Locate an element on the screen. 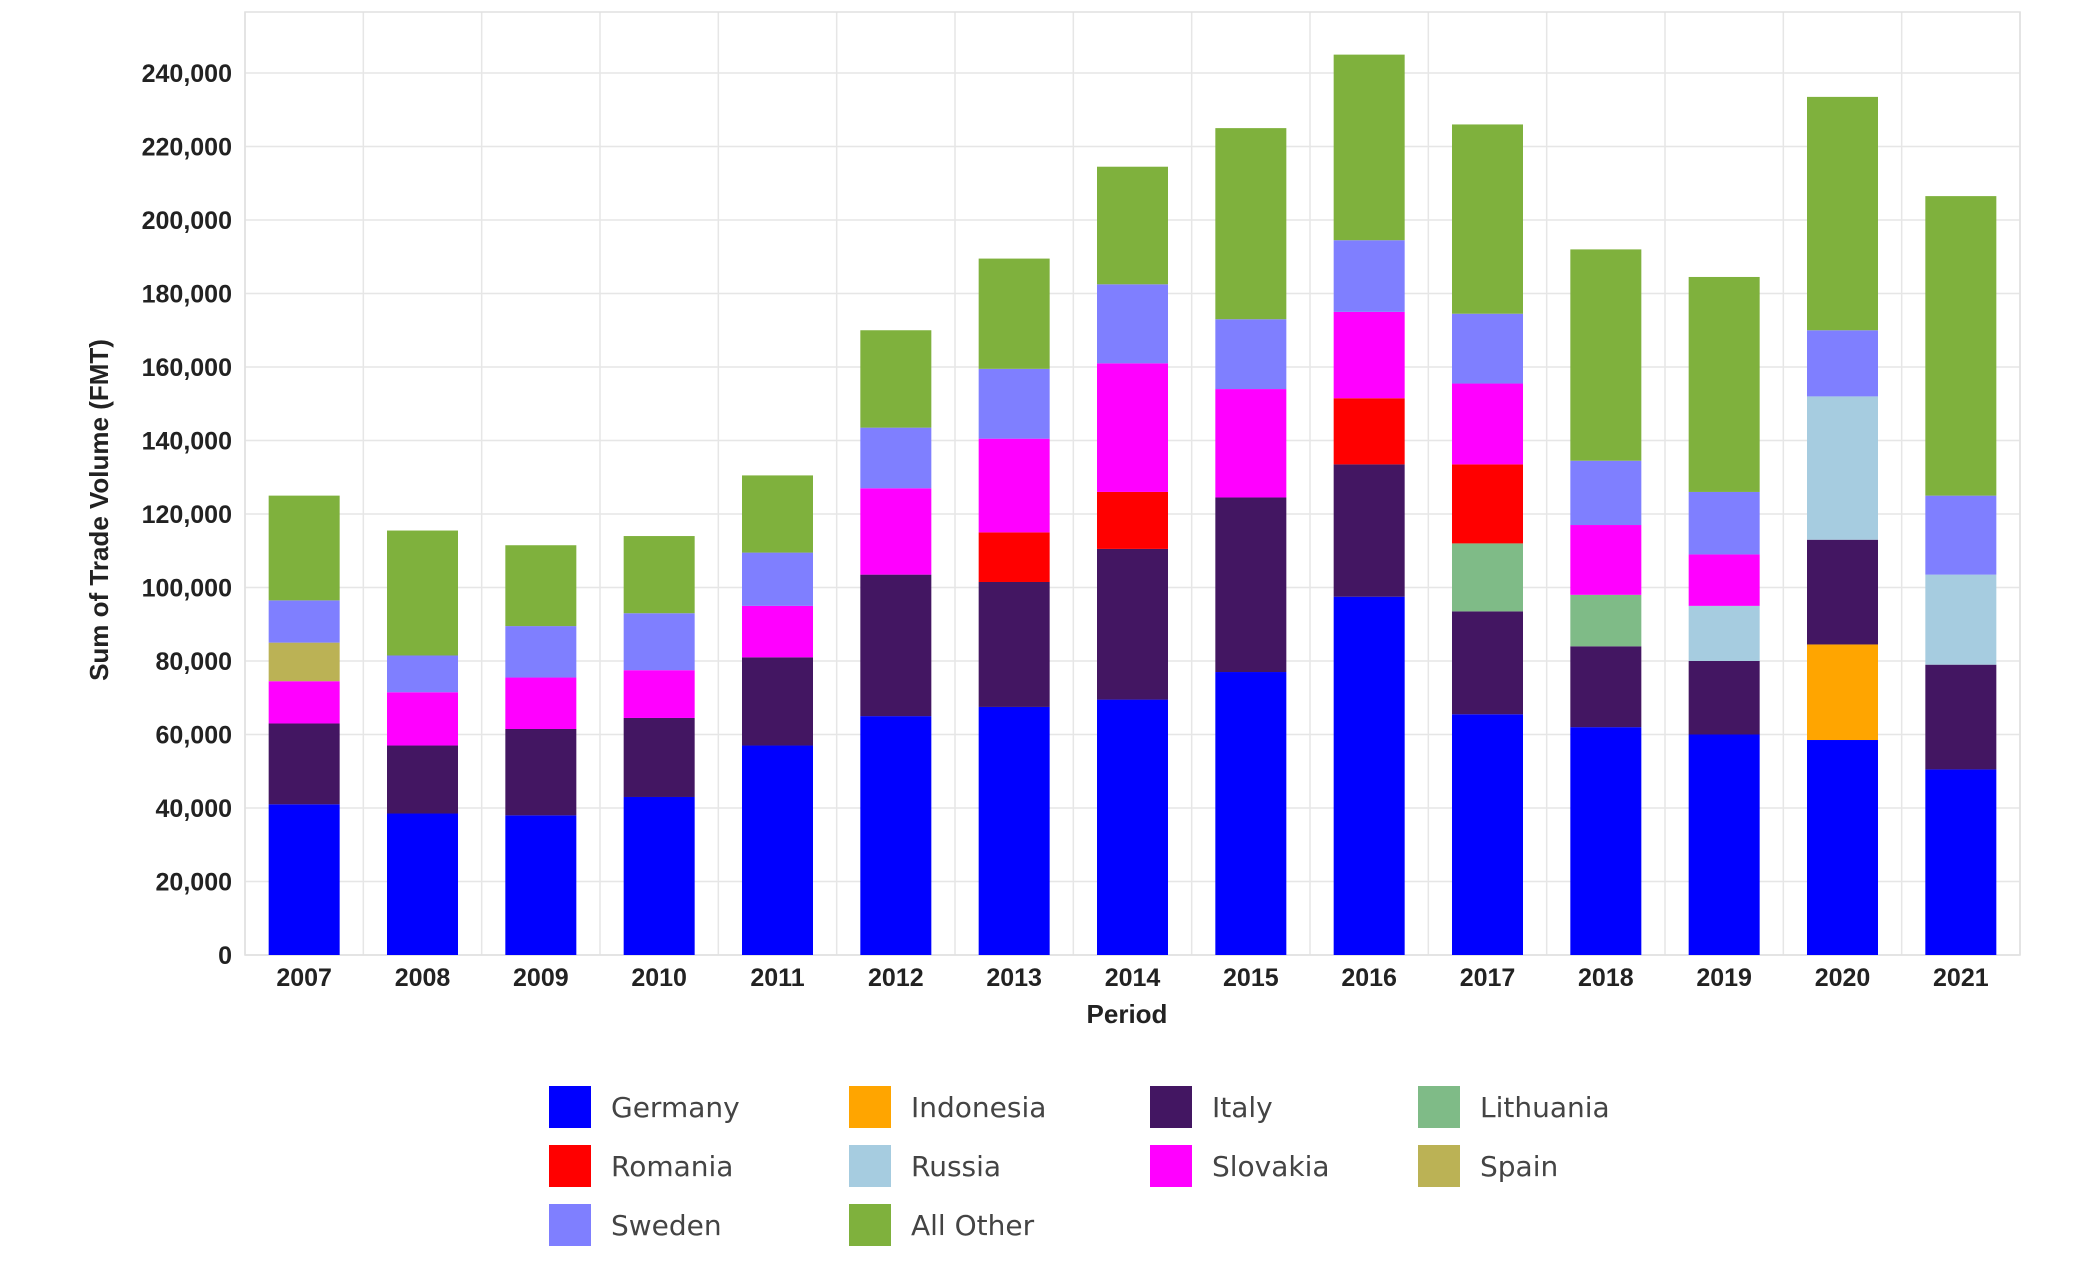 This screenshot has width=2100, height=1272. x-tick-label: 2013 is located at coordinates (1014, 978).